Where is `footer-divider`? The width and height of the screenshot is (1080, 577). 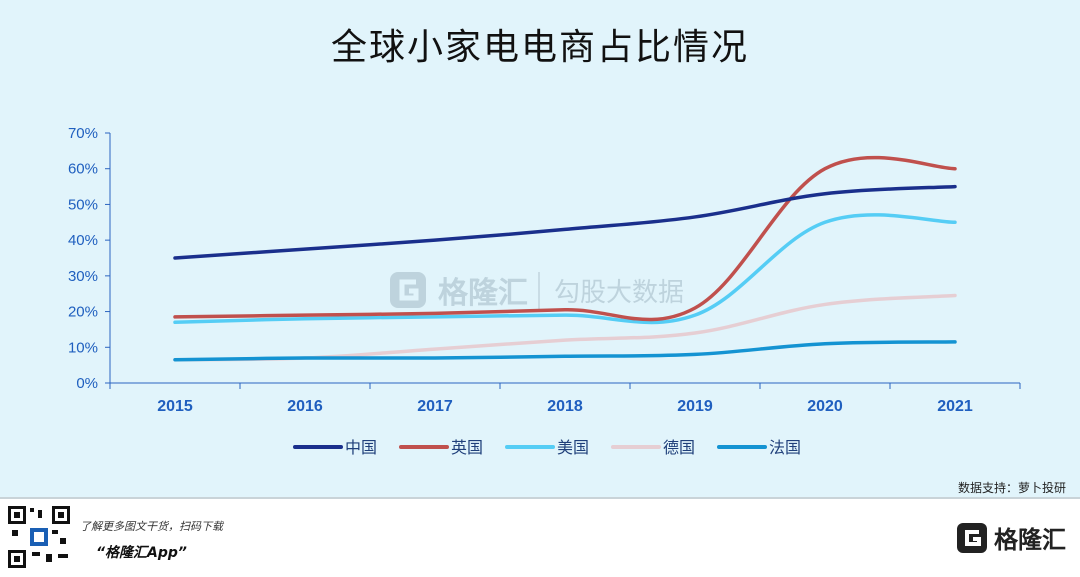
footer-divider is located at coordinates (540, 498).